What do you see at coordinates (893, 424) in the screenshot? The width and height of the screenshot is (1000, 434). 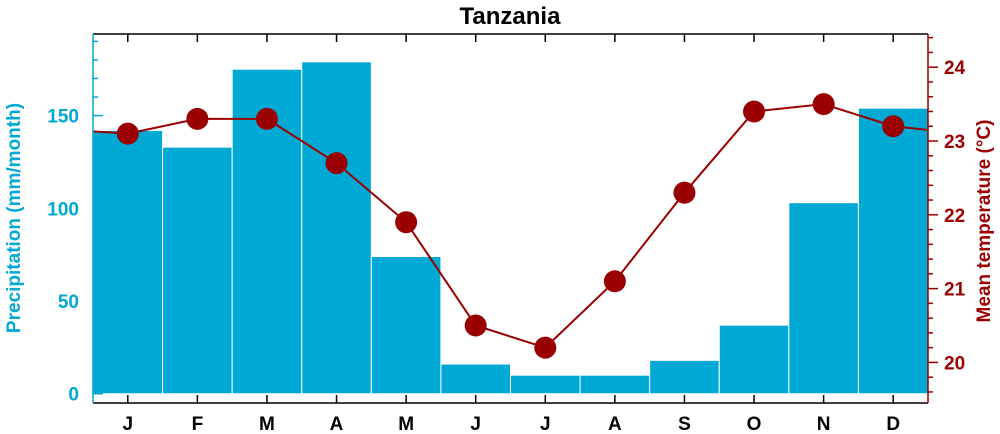 I see `x-tick-label: D` at bounding box center [893, 424].